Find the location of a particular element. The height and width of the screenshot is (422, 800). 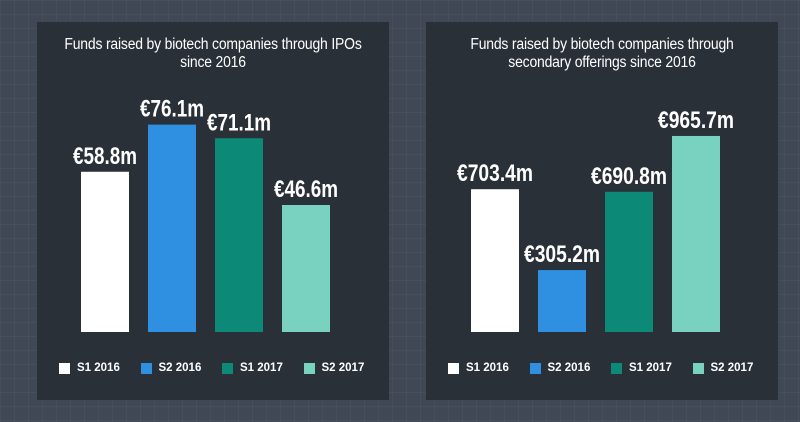

bar-value-label: €305.2m is located at coordinates (562, 254).